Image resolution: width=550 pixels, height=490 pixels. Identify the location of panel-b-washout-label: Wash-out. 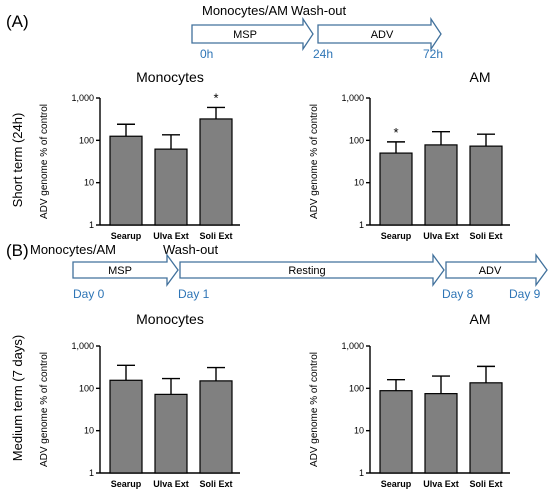
(191, 249).